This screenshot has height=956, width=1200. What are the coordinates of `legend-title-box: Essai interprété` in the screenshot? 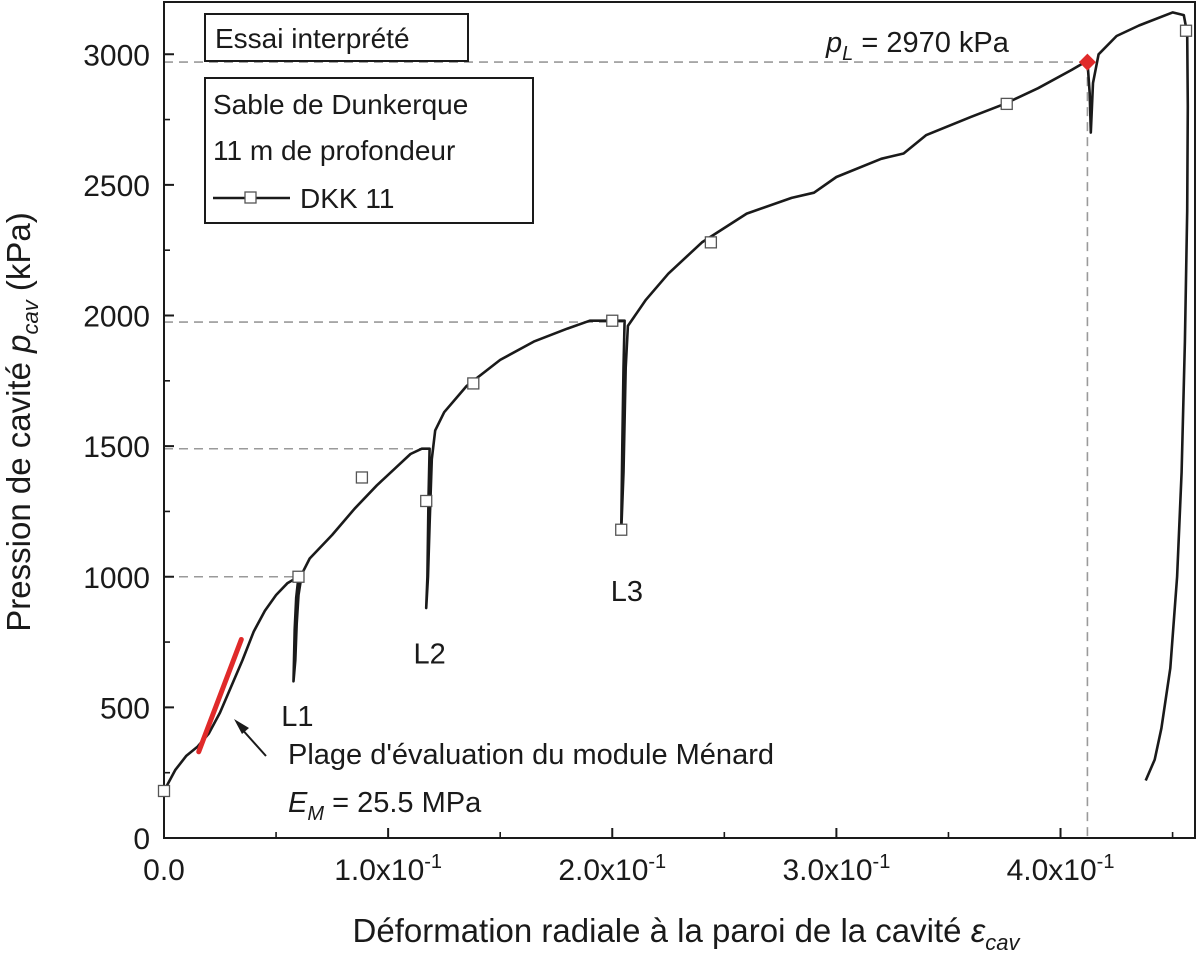 It's located at (336, 37).